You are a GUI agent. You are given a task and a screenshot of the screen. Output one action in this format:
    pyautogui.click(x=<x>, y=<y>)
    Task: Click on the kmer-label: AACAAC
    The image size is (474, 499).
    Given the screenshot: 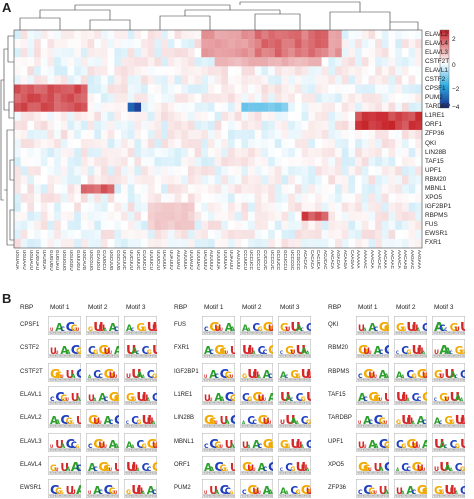 What is the action you would take?
    pyautogui.click(x=392, y=259)
    